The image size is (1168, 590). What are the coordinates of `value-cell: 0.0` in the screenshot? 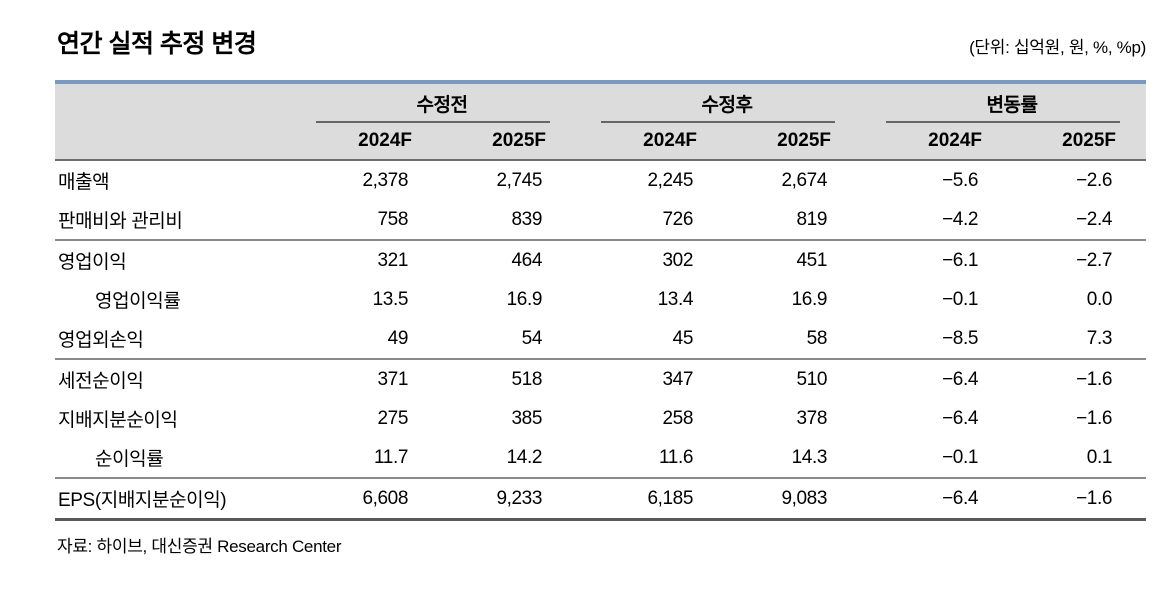 It's located at (1099, 299).